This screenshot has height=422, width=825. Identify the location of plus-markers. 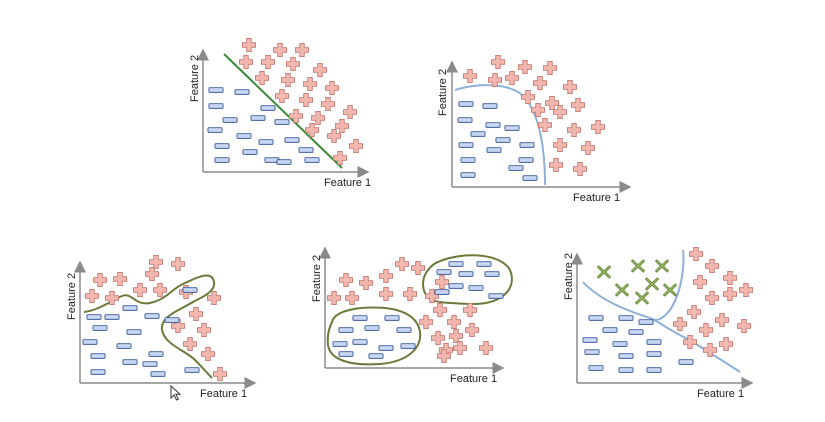
(534, 115).